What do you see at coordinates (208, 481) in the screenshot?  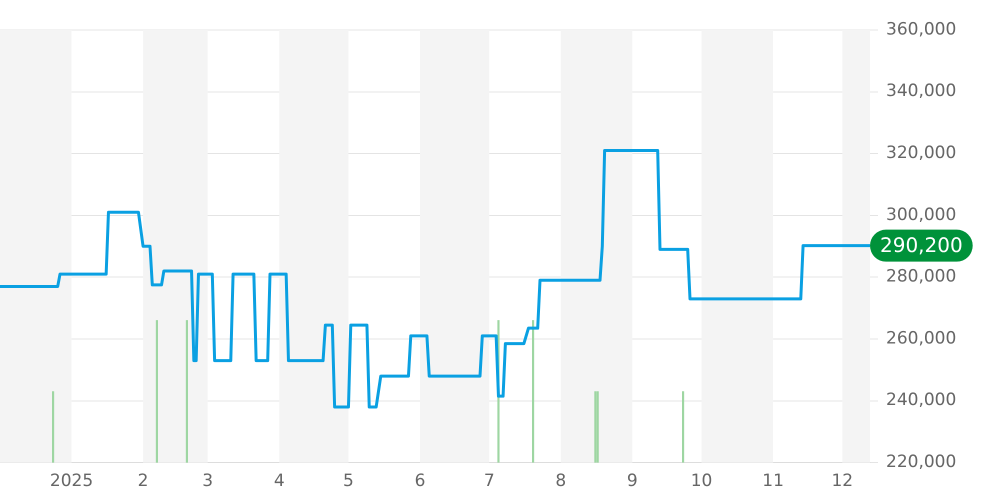 I see `x-tick-label: 3` at bounding box center [208, 481].